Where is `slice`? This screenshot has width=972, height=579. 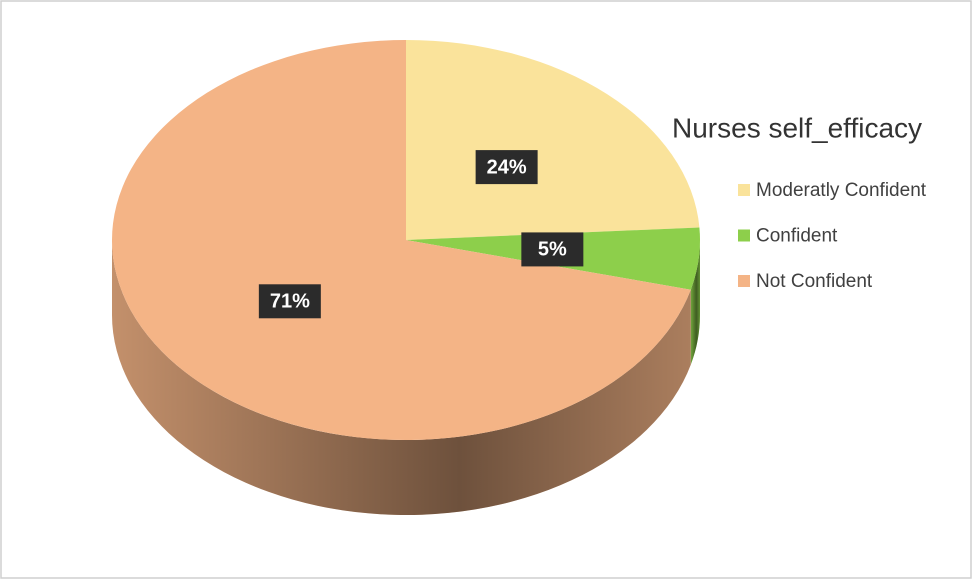 slice is located at coordinates (553, 140).